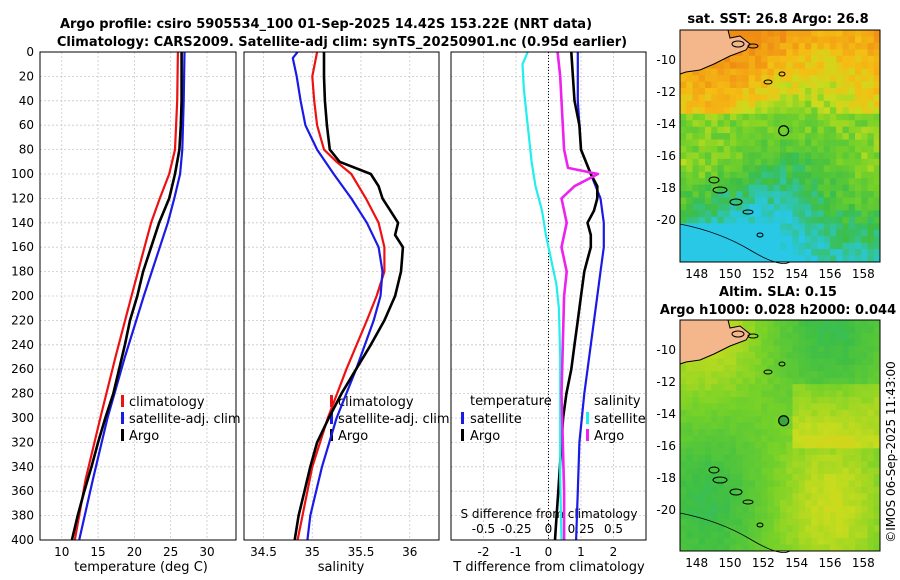  I want to click on series-argo, so click(349, 296).